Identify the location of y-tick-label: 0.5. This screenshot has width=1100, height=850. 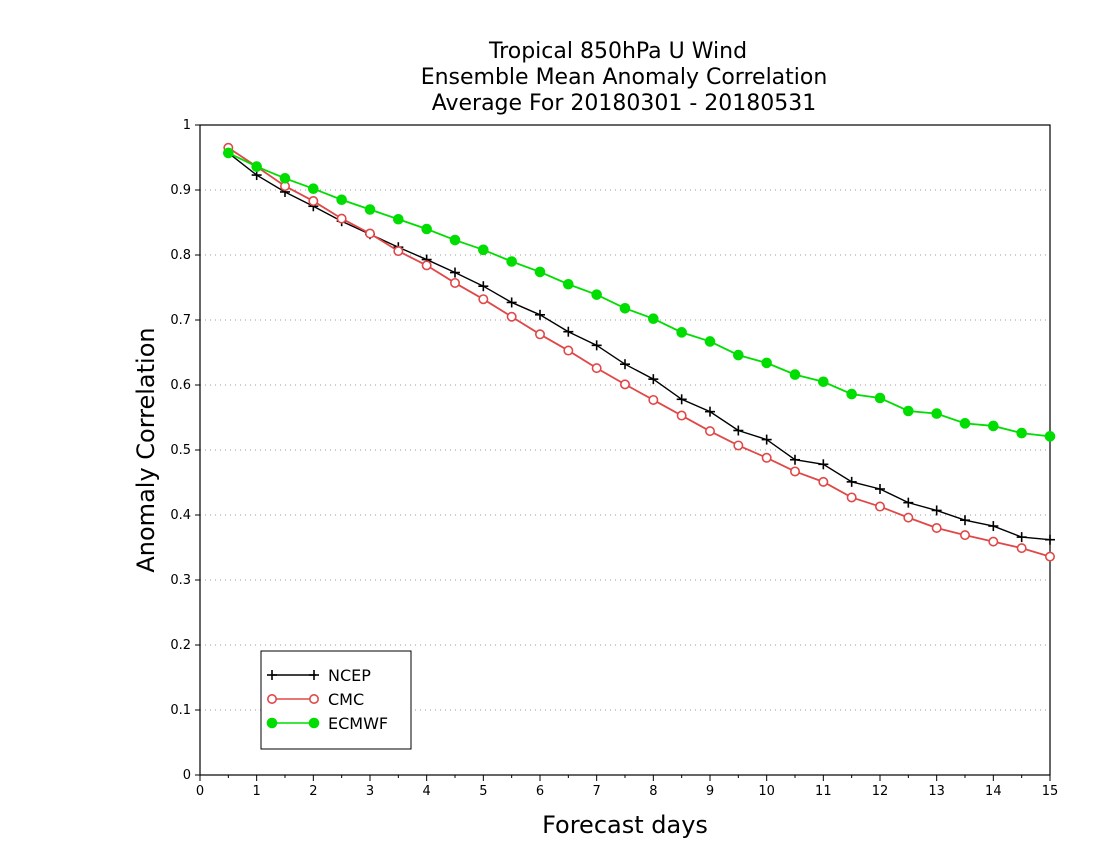
(180, 450).